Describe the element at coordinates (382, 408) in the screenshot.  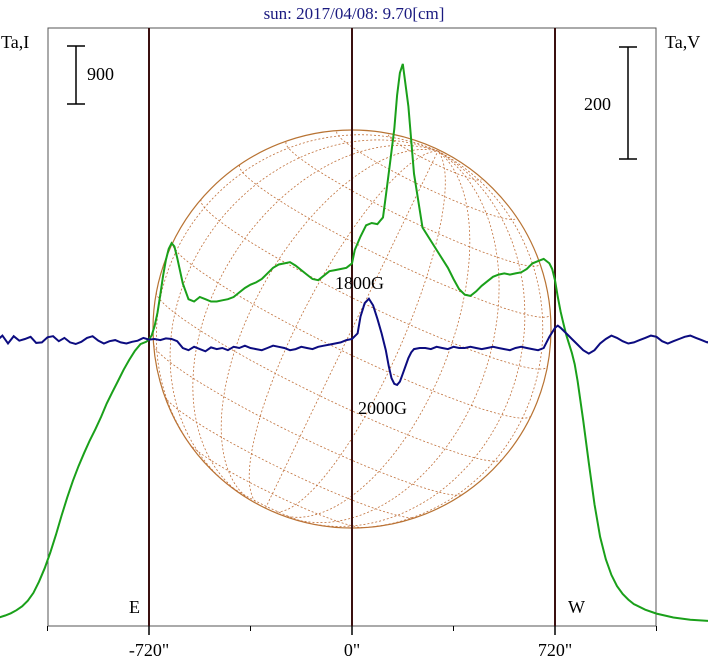
I see `annotation-2000g: 2000G` at that location.